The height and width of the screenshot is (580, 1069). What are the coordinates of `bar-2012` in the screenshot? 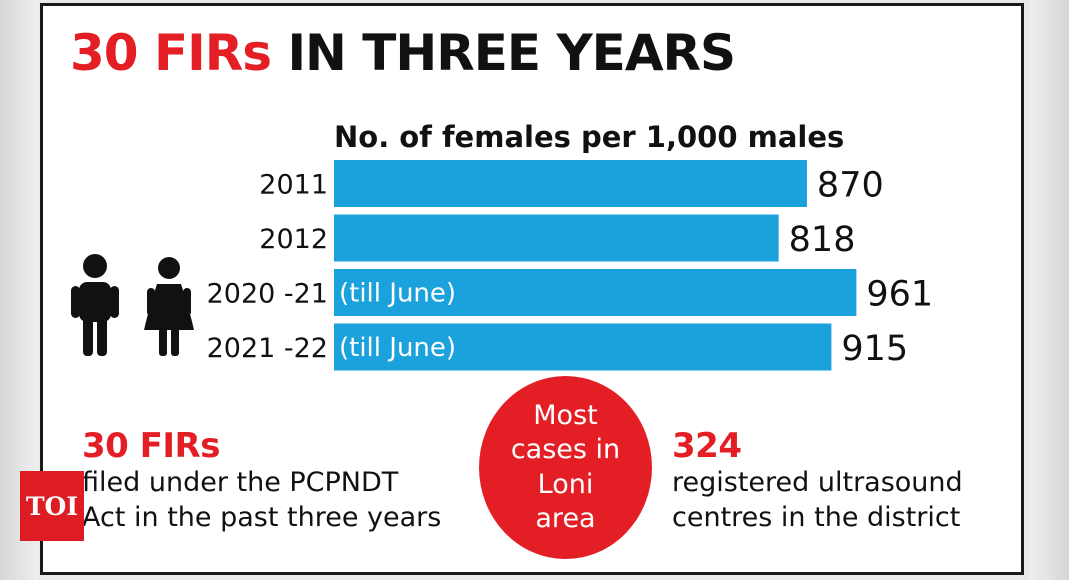 It's located at (556, 238).